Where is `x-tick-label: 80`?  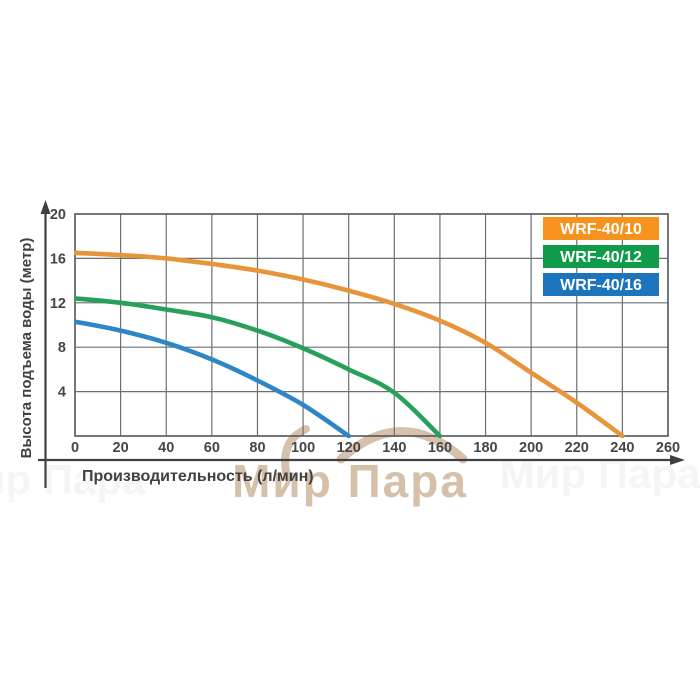
x-tick-label: 80 is located at coordinates (257, 448).